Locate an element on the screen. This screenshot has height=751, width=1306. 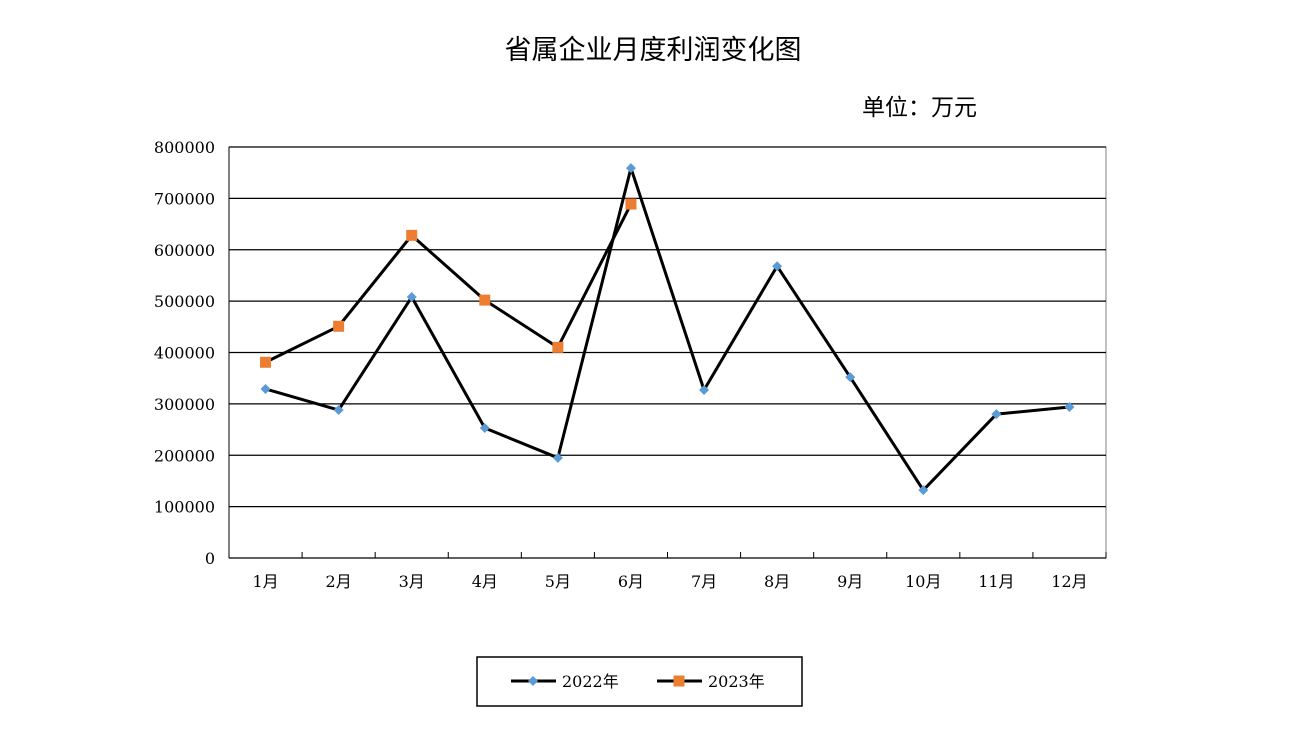
x-tick-label: 2月 is located at coordinates (339, 581).